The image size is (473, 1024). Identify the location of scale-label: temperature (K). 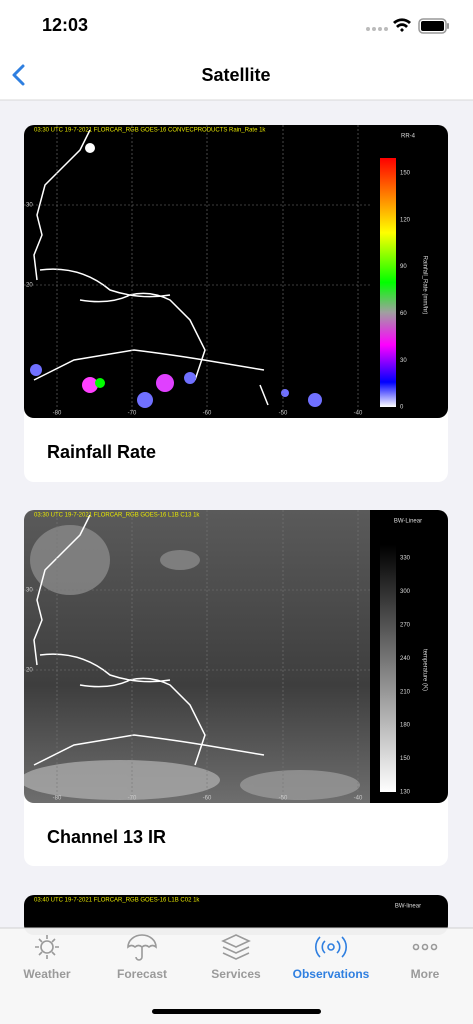
(424, 670).